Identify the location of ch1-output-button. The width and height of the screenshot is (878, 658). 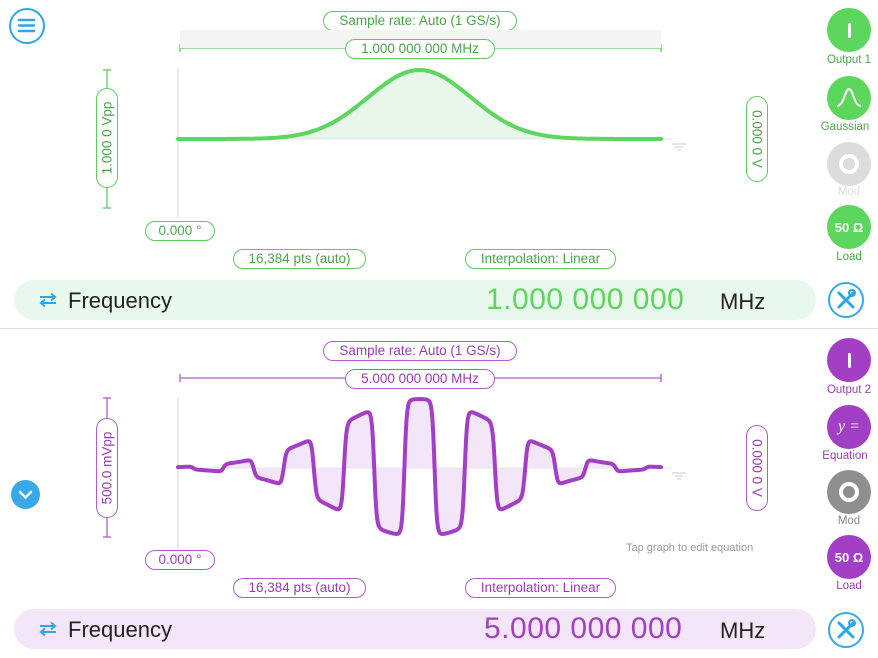
(849, 30).